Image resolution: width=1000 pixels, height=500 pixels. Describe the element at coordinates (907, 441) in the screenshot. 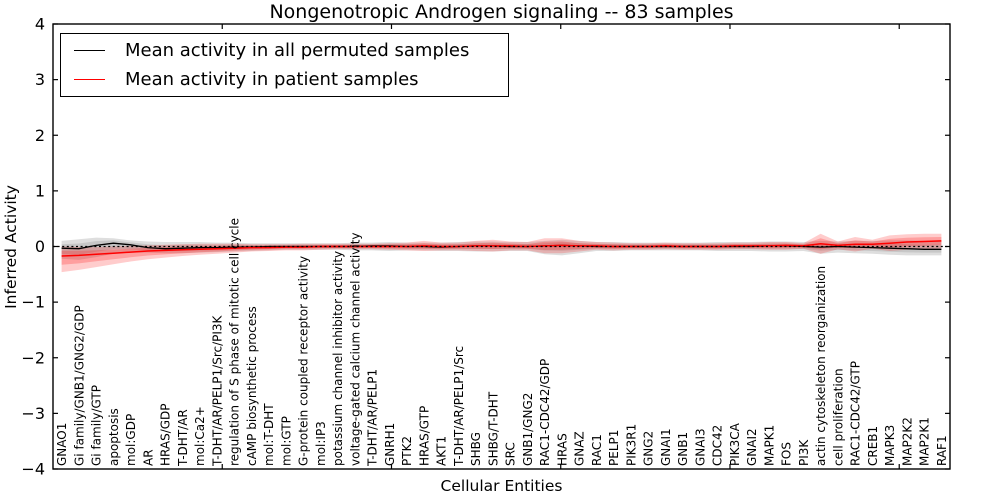

I see `x-category-label: MAP2K2` at that location.